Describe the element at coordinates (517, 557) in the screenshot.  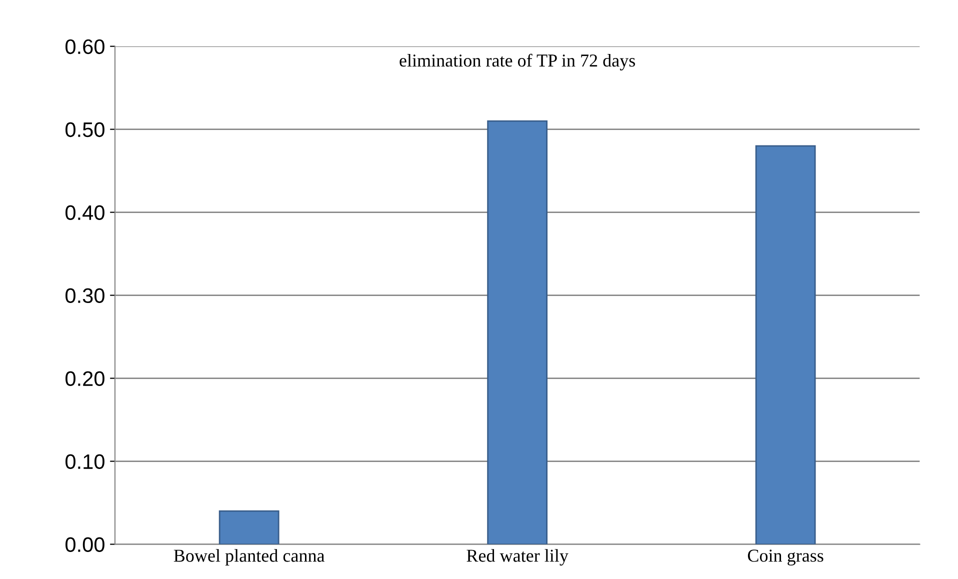
I see `x-tick-label: Red water lily` at that location.